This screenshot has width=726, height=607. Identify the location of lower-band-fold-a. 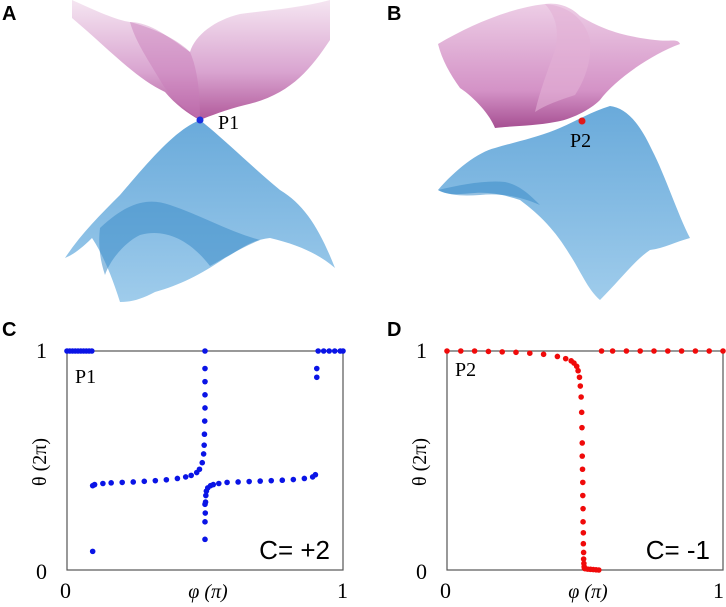
(179, 238).